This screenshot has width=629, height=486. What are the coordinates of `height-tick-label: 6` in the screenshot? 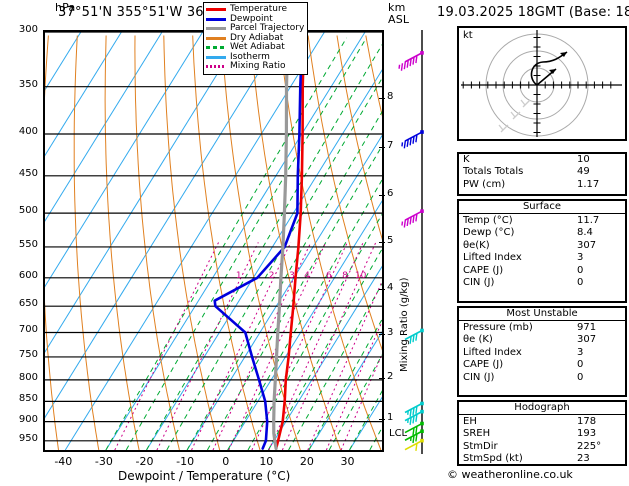 It's located at (390, 194).